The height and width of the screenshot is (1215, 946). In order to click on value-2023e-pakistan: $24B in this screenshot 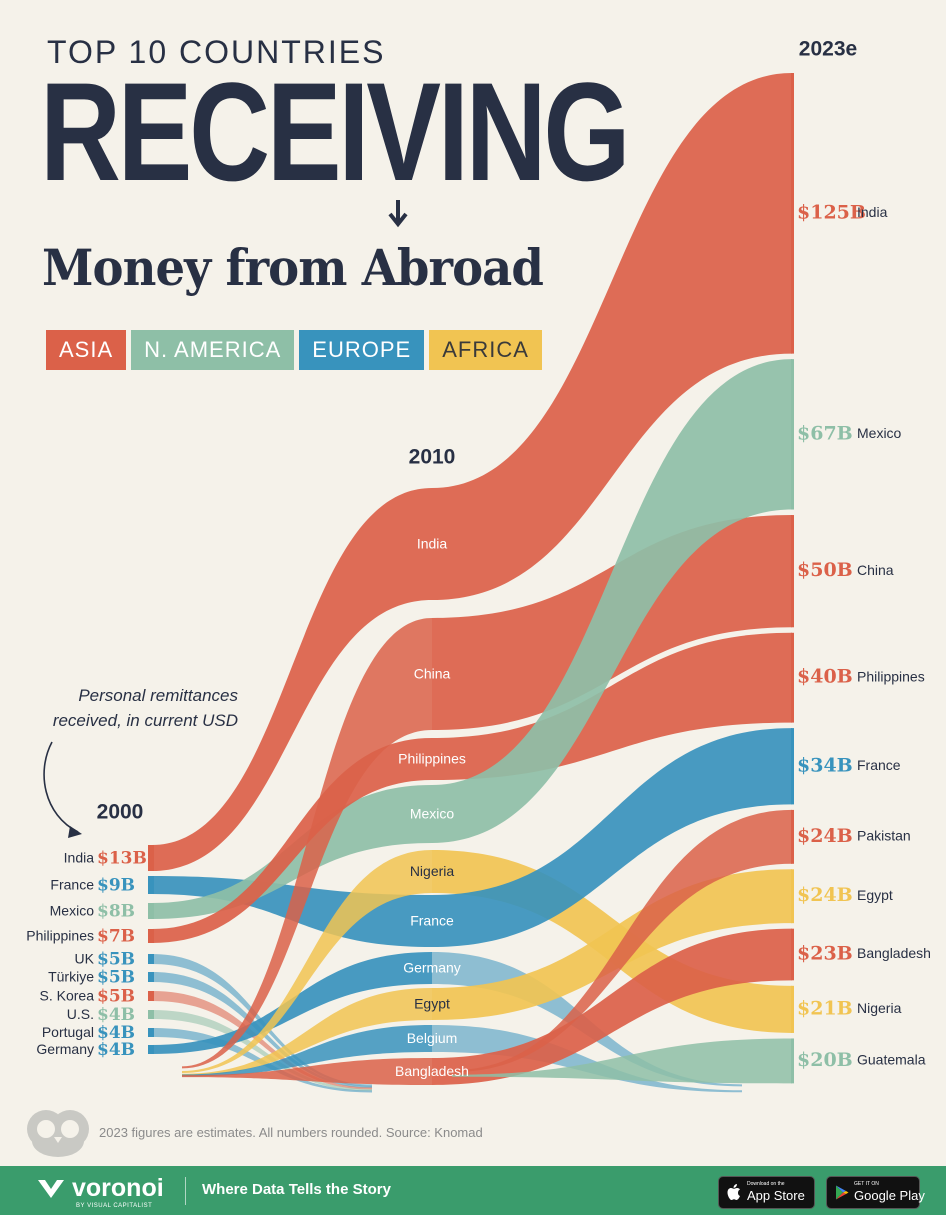, I will do `click(825, 836)`.